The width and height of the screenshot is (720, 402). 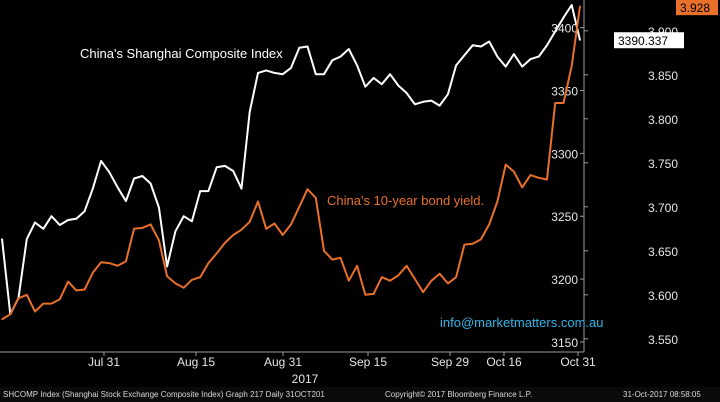 What do you see at coordinates (181, 53) in the screenshot?
I see `series-label-shanghai: China's Shanghai Composite Index` at bounding box center [181, 53].